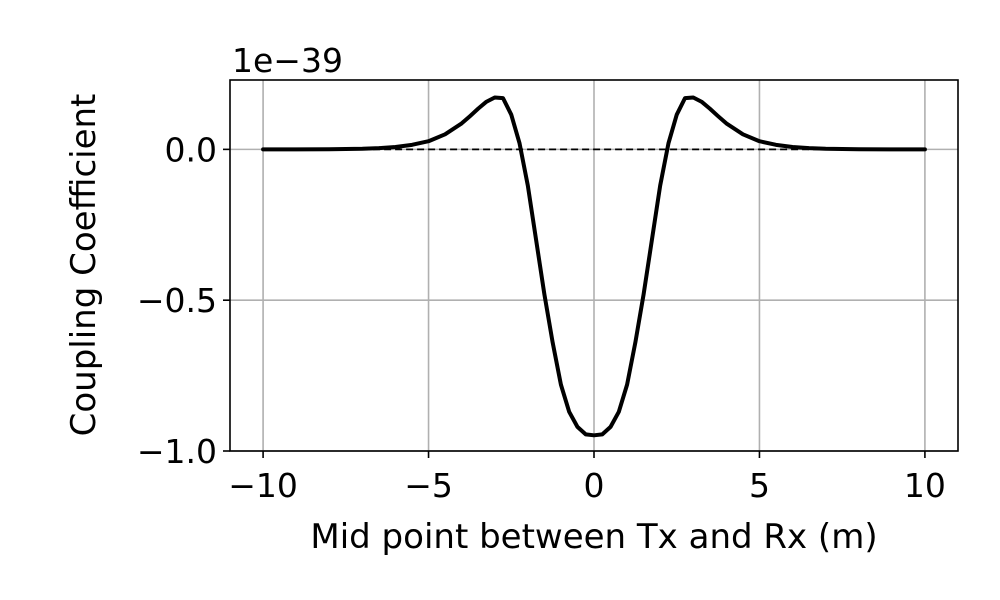 The width and height of the screenshot is (1000, 600). I want to click on x-tick-label: 0, so click(594, 485).